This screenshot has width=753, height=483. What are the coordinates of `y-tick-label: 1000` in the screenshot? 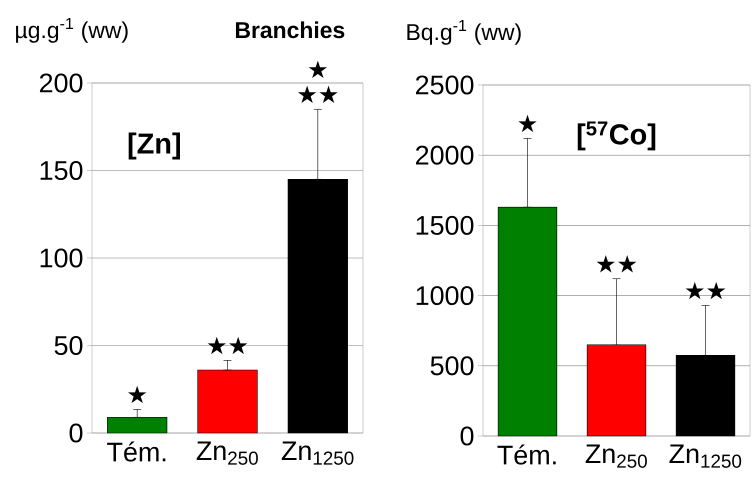 It's located at (445, 296).